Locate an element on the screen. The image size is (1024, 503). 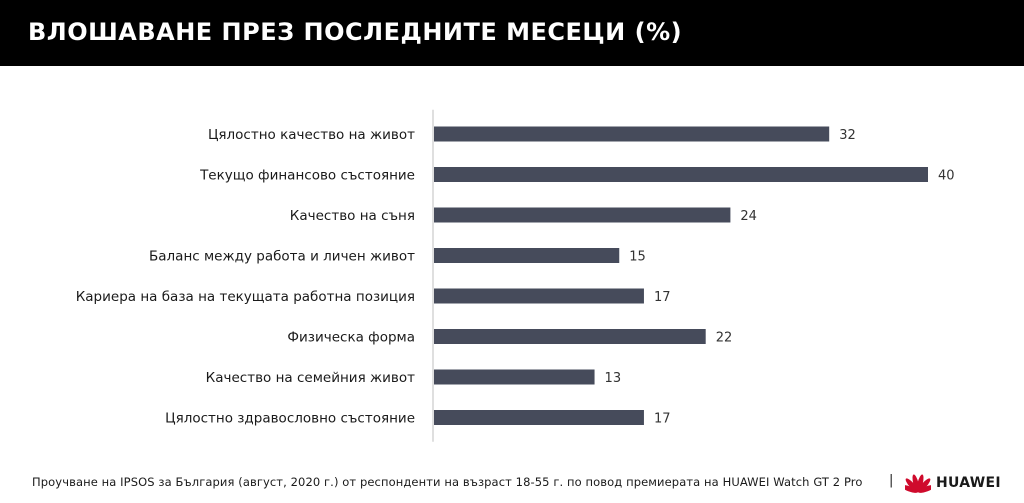
data-label: 24 is located at coordinates (748, 216).